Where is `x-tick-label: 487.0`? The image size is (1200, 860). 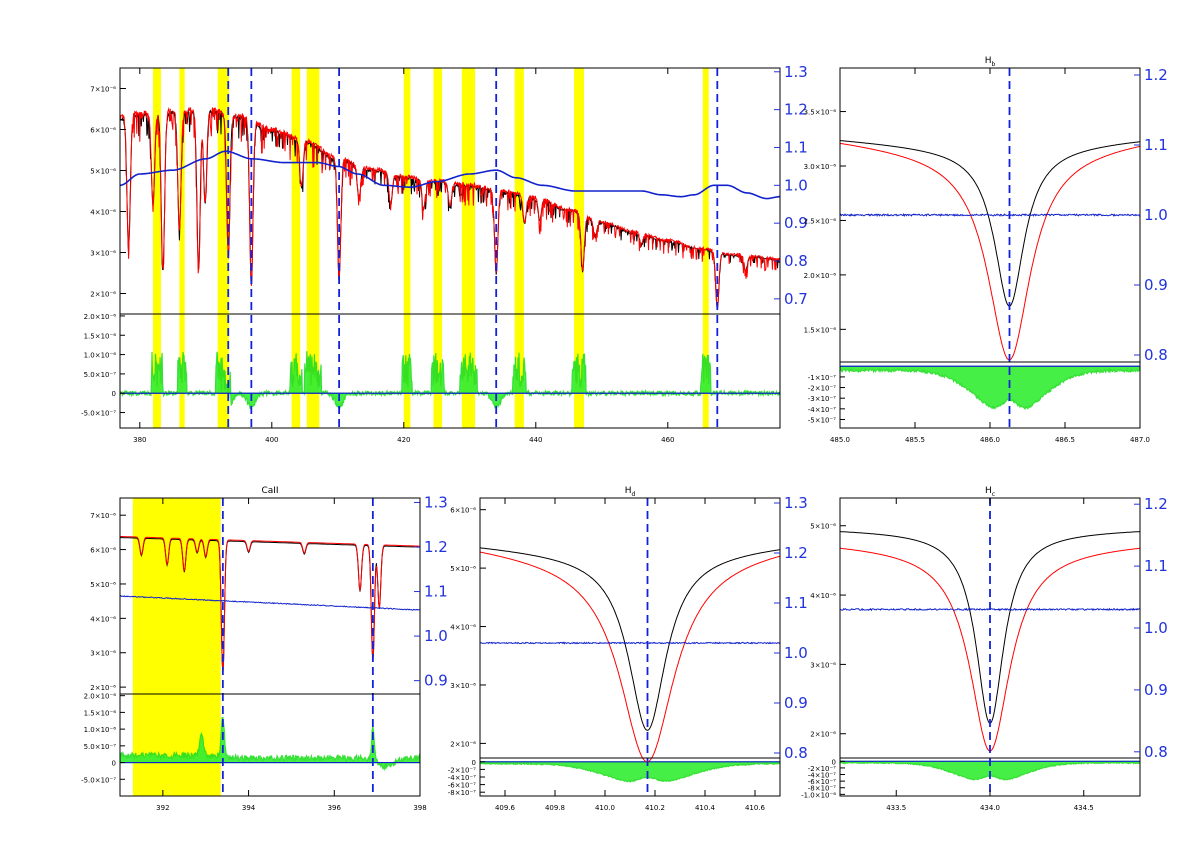
x-tick-label: 487.0 is located at coordinates (1140, 440).